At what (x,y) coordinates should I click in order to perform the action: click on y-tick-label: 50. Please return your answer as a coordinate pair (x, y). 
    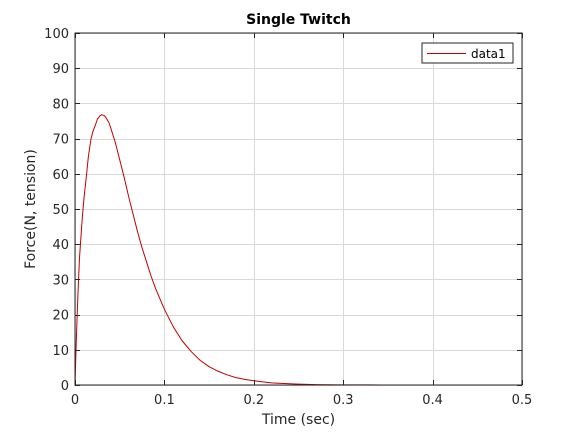
    Looking at the image, I should click on (60, 210).